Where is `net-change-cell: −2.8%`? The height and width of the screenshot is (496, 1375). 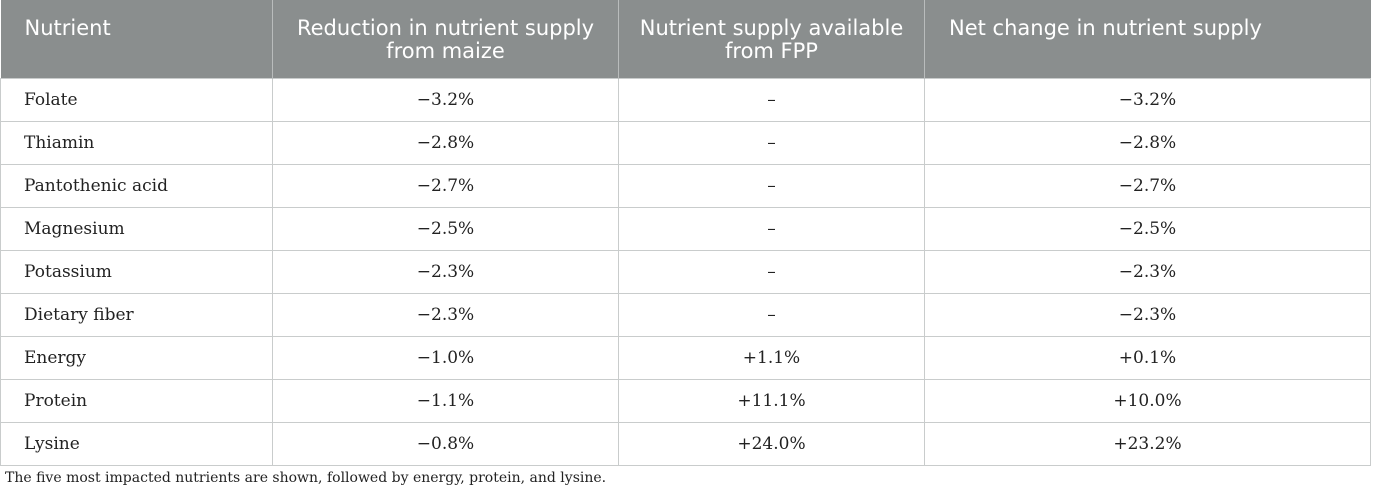 net-change-cell: −2.8% is located at coordinates (1147, 143).